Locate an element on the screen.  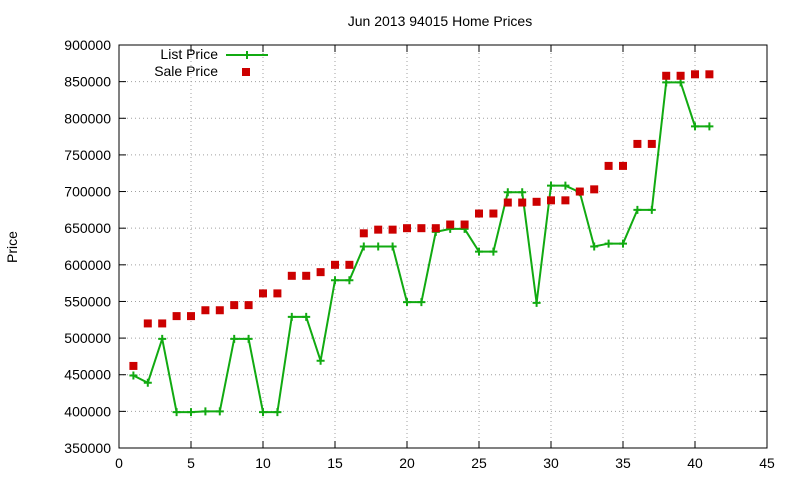
x-tick-label: 0 is located at coordinates (119, 463).